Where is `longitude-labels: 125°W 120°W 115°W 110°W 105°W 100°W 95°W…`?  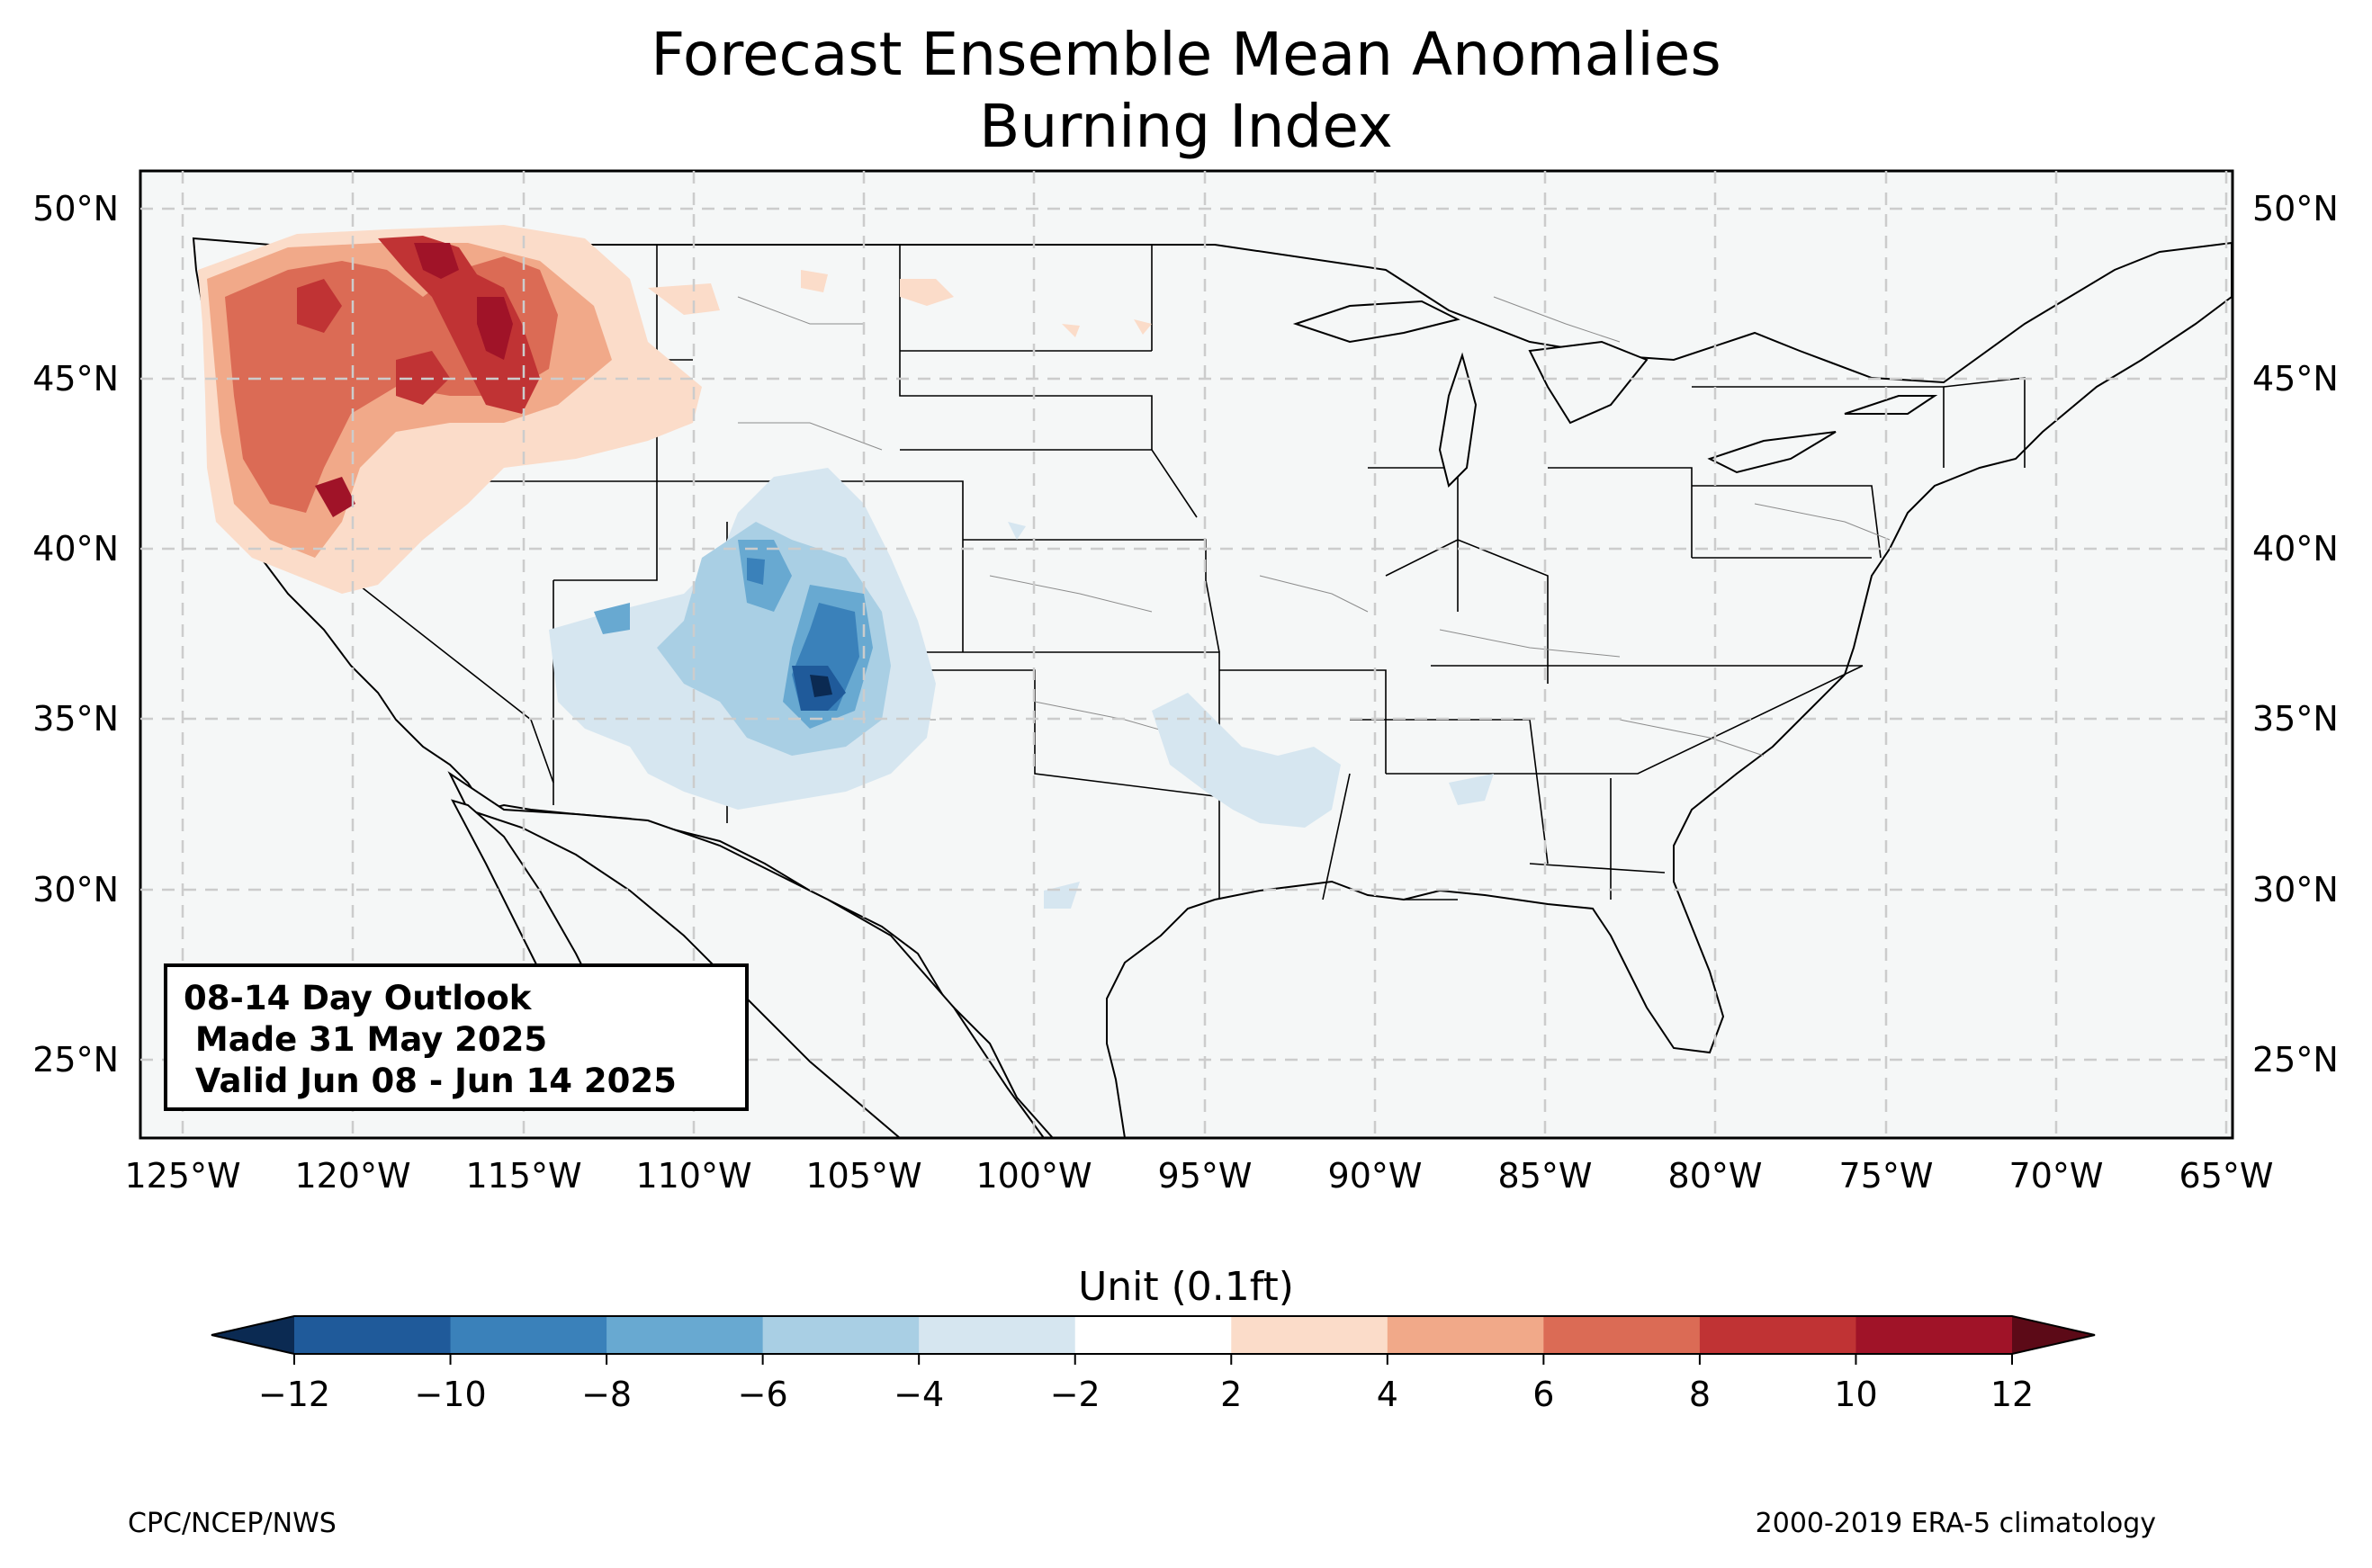
longitude-labels: 125°W 120°W 115°W 110°W 105°W 100°W 95°W… is located at coordinates (1198, 1176).